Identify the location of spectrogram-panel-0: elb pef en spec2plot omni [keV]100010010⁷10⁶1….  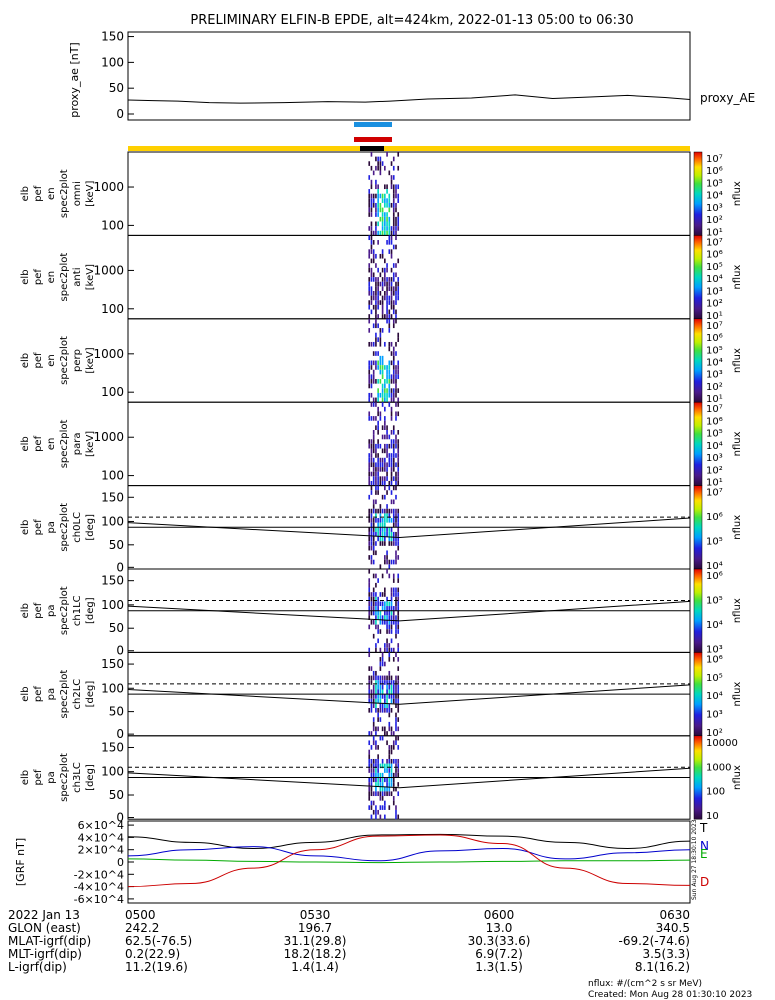
(381, 194).